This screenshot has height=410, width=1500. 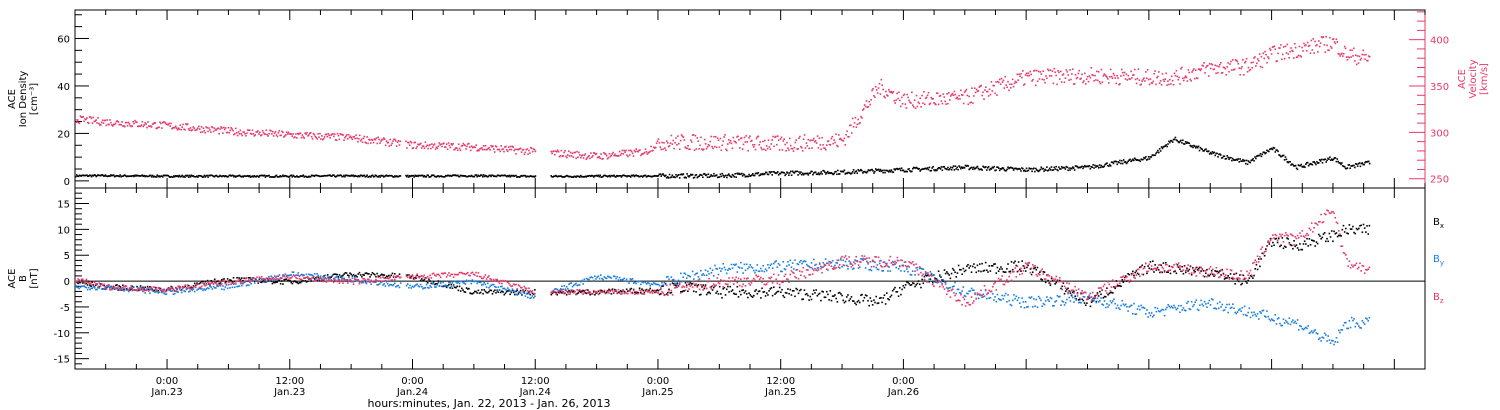 I want to click on left-axis-title-line: [cm⁻³], so click(x=34, y=99).